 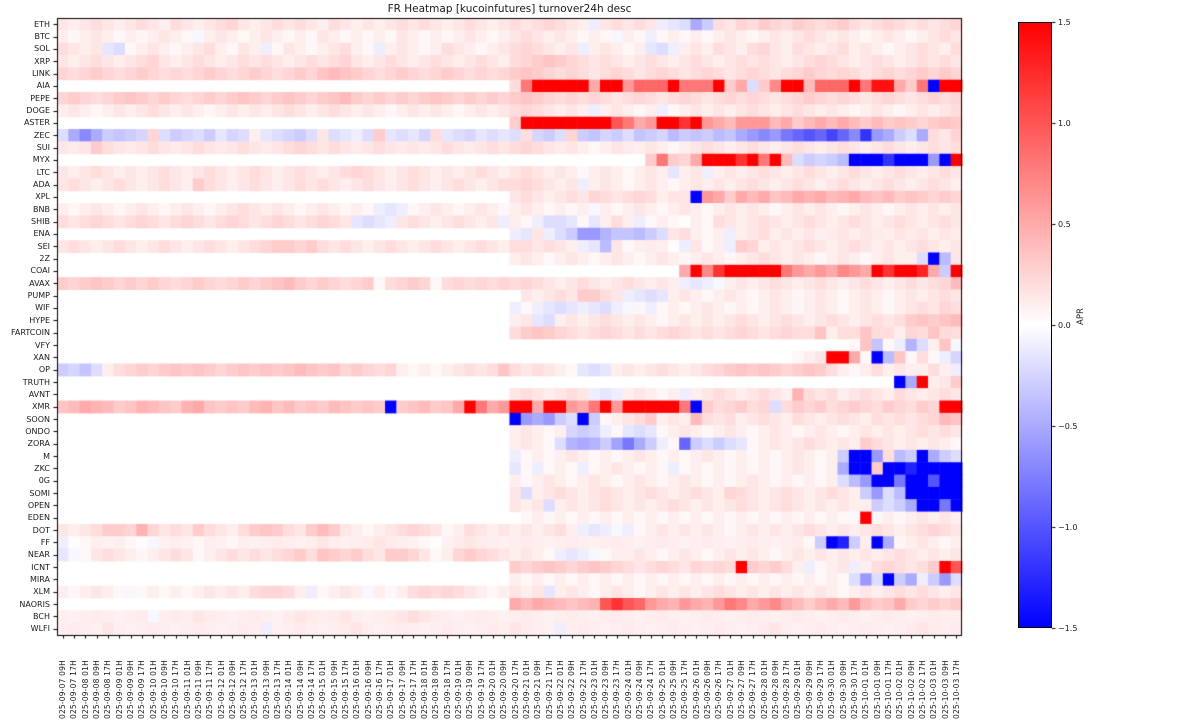 I want to click on x-tick-label: 2025-09-24 01H, so click(x=628, y=690).